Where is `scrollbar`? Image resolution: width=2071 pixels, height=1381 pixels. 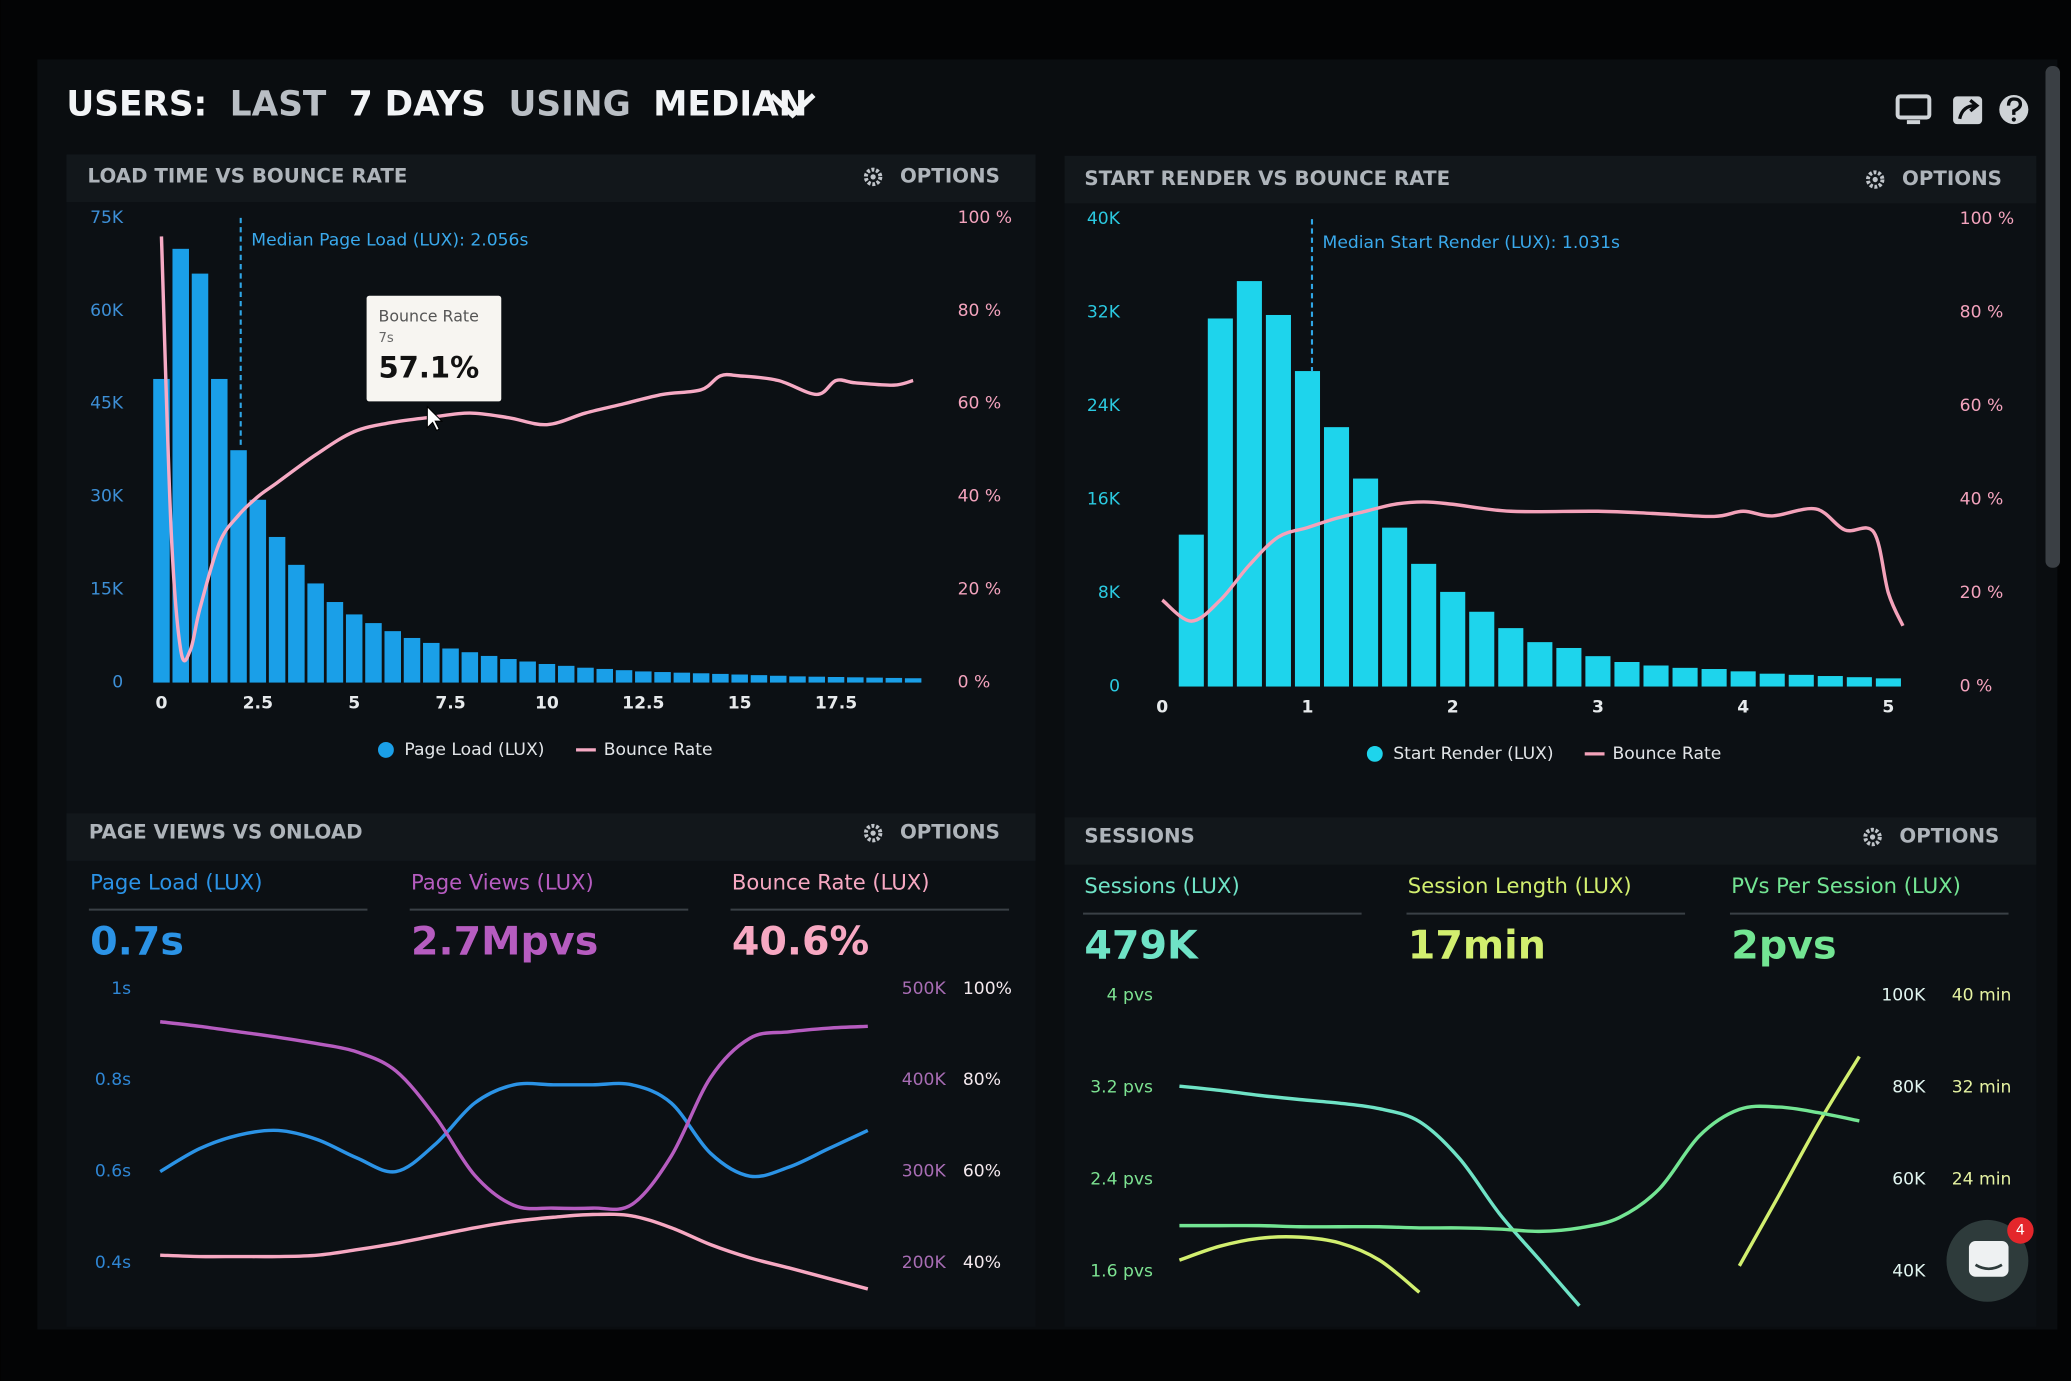
scrollbar is located at coordinates (2053, 317).